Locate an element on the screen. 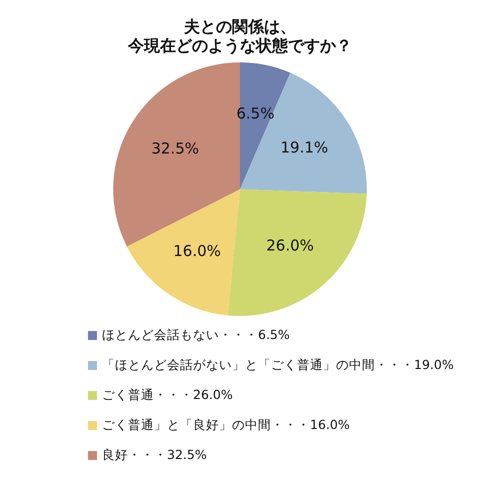 Image resolution: width=480 pixels, height=479 pixels. data-label: 26.0% is located at coordinates (290, 245).